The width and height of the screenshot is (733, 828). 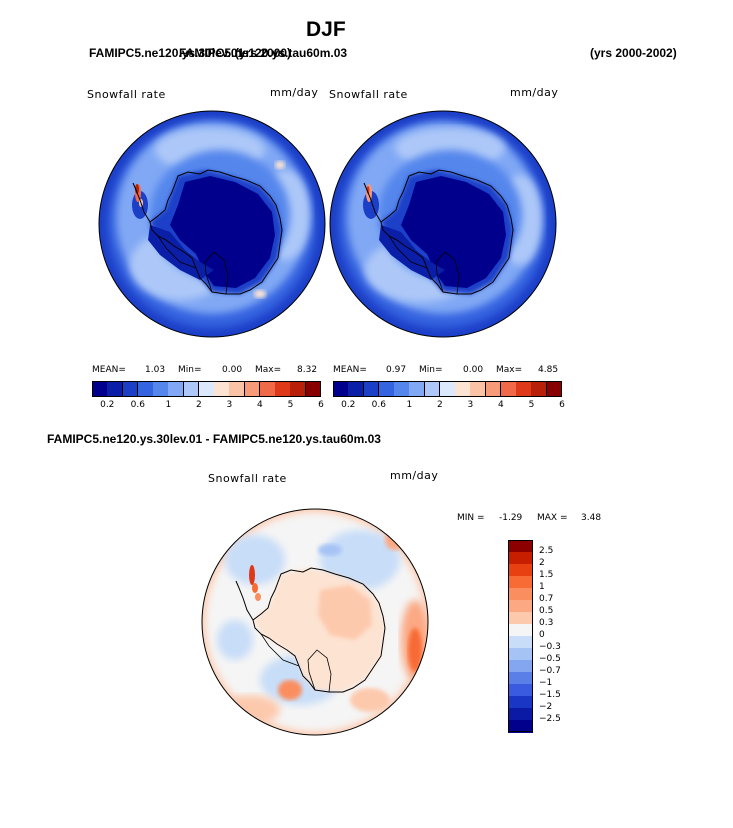 I want to click on left-variable-label: Snowfall rate, so click(x=126, y=94).